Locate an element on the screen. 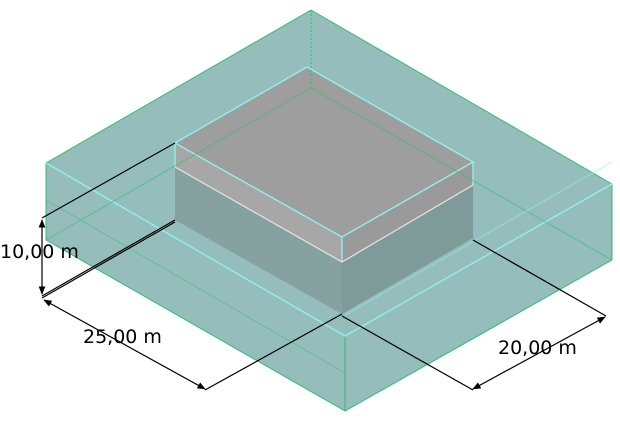 This screenshot has width=620, height=423. building-right-band-face is located at coordinates (407, 212).